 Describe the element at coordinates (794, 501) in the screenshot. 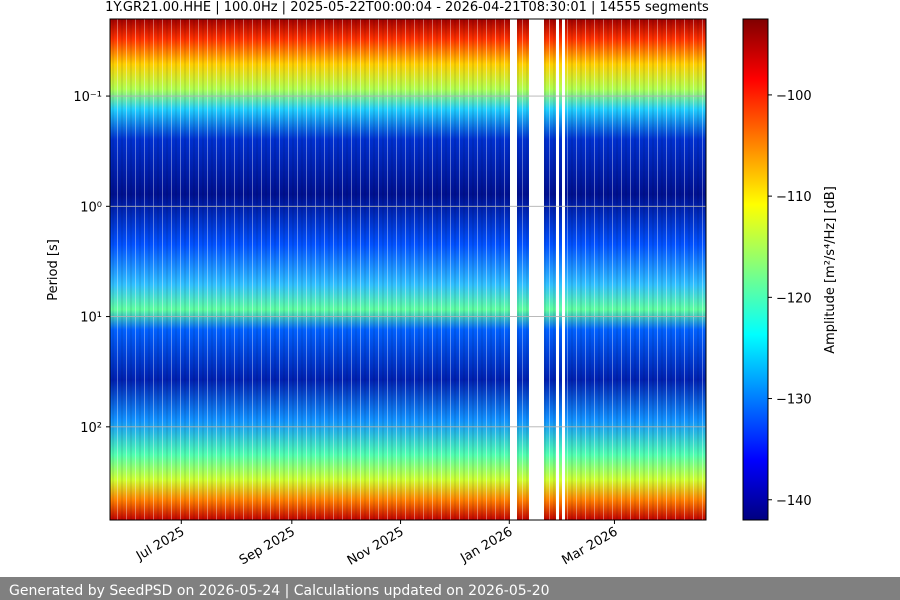

I see `colorbar-tick-label: −140` at that location.